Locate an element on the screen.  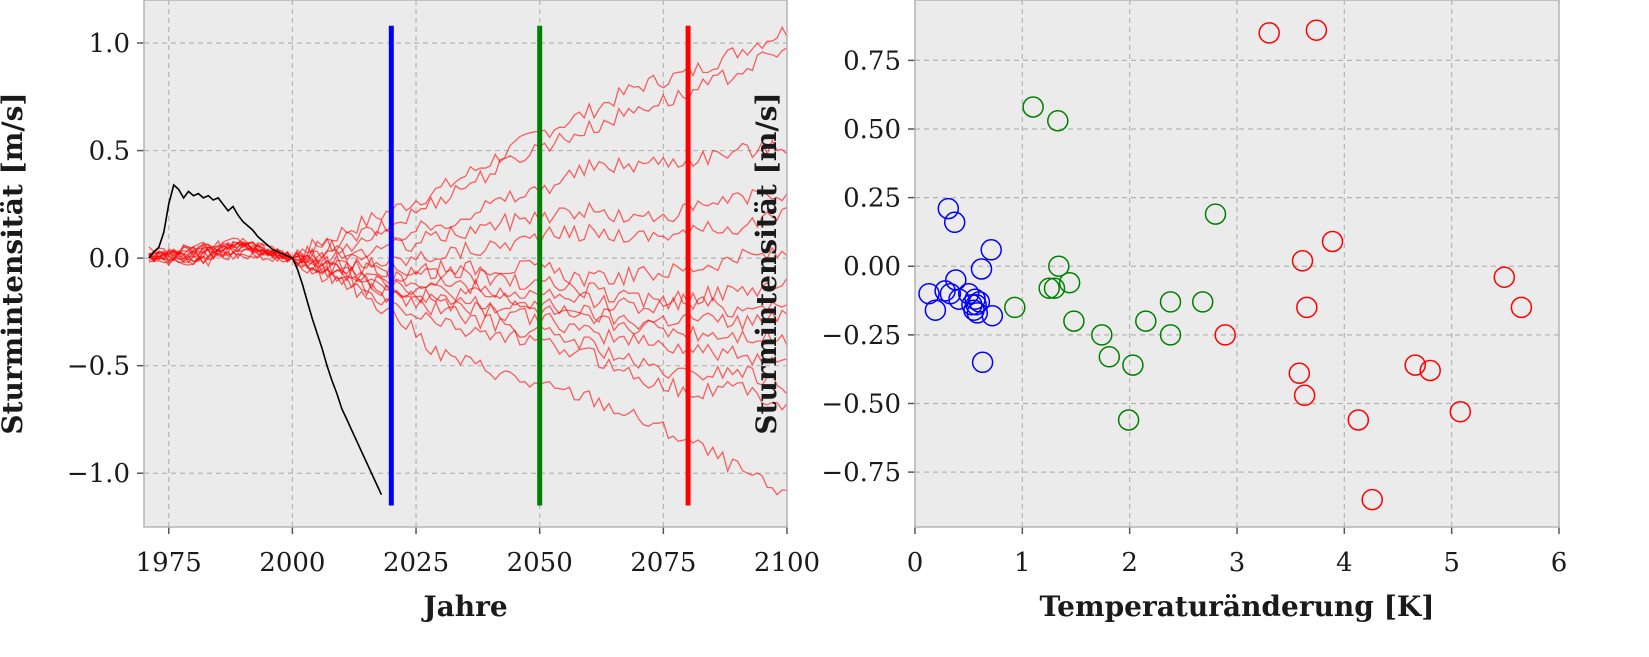
x-tick-label: 2050 is located at coordinates (540, 563).